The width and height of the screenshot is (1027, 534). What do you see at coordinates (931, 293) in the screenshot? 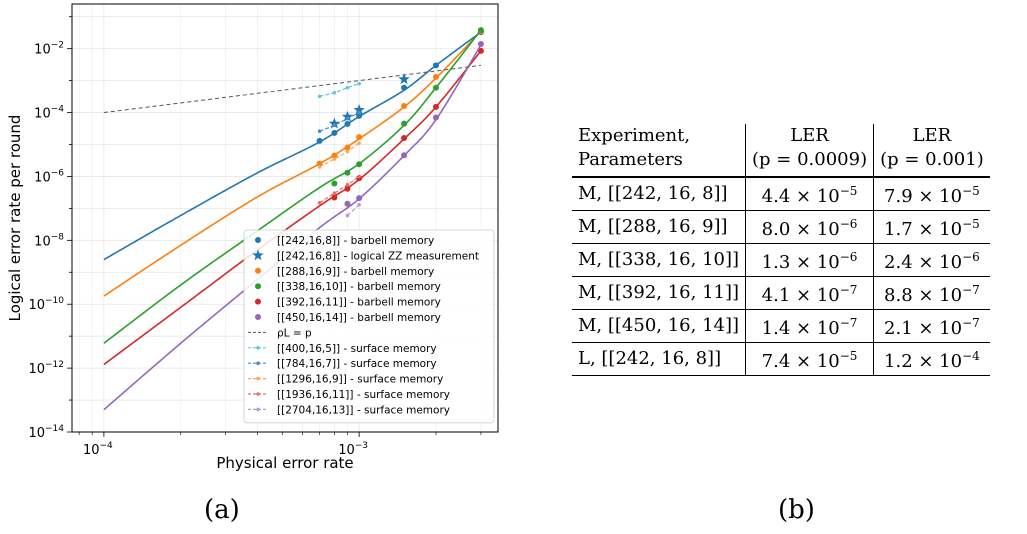
I see `cell-ler-p001: 8.8 × 10⁻⁷` at bounding box center [931, 293].